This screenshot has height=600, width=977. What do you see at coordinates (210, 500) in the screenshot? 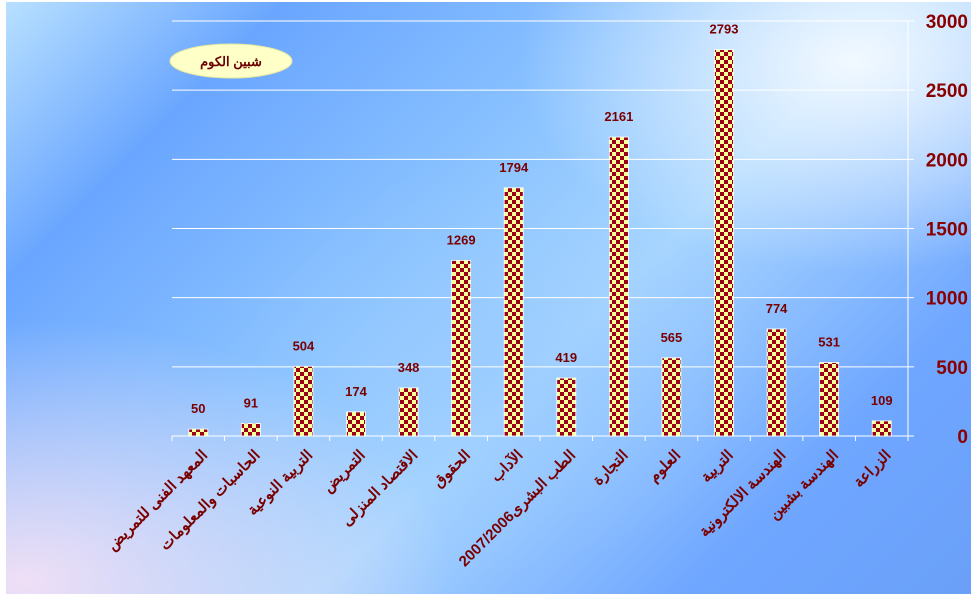
I see `x-axis-label: الحاسبات والمعلومات` at bounding box center [210, 500].